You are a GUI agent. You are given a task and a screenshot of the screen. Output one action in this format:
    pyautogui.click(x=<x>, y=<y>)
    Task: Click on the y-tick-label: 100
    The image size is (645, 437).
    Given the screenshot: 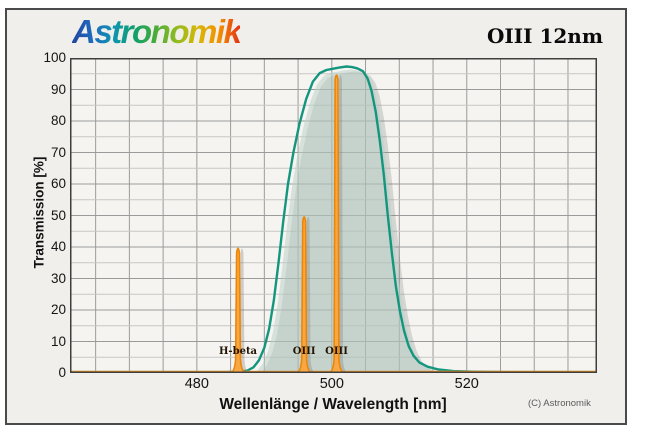 What is the action you would take?
    pyautogui.click(x=54, y=57)
    